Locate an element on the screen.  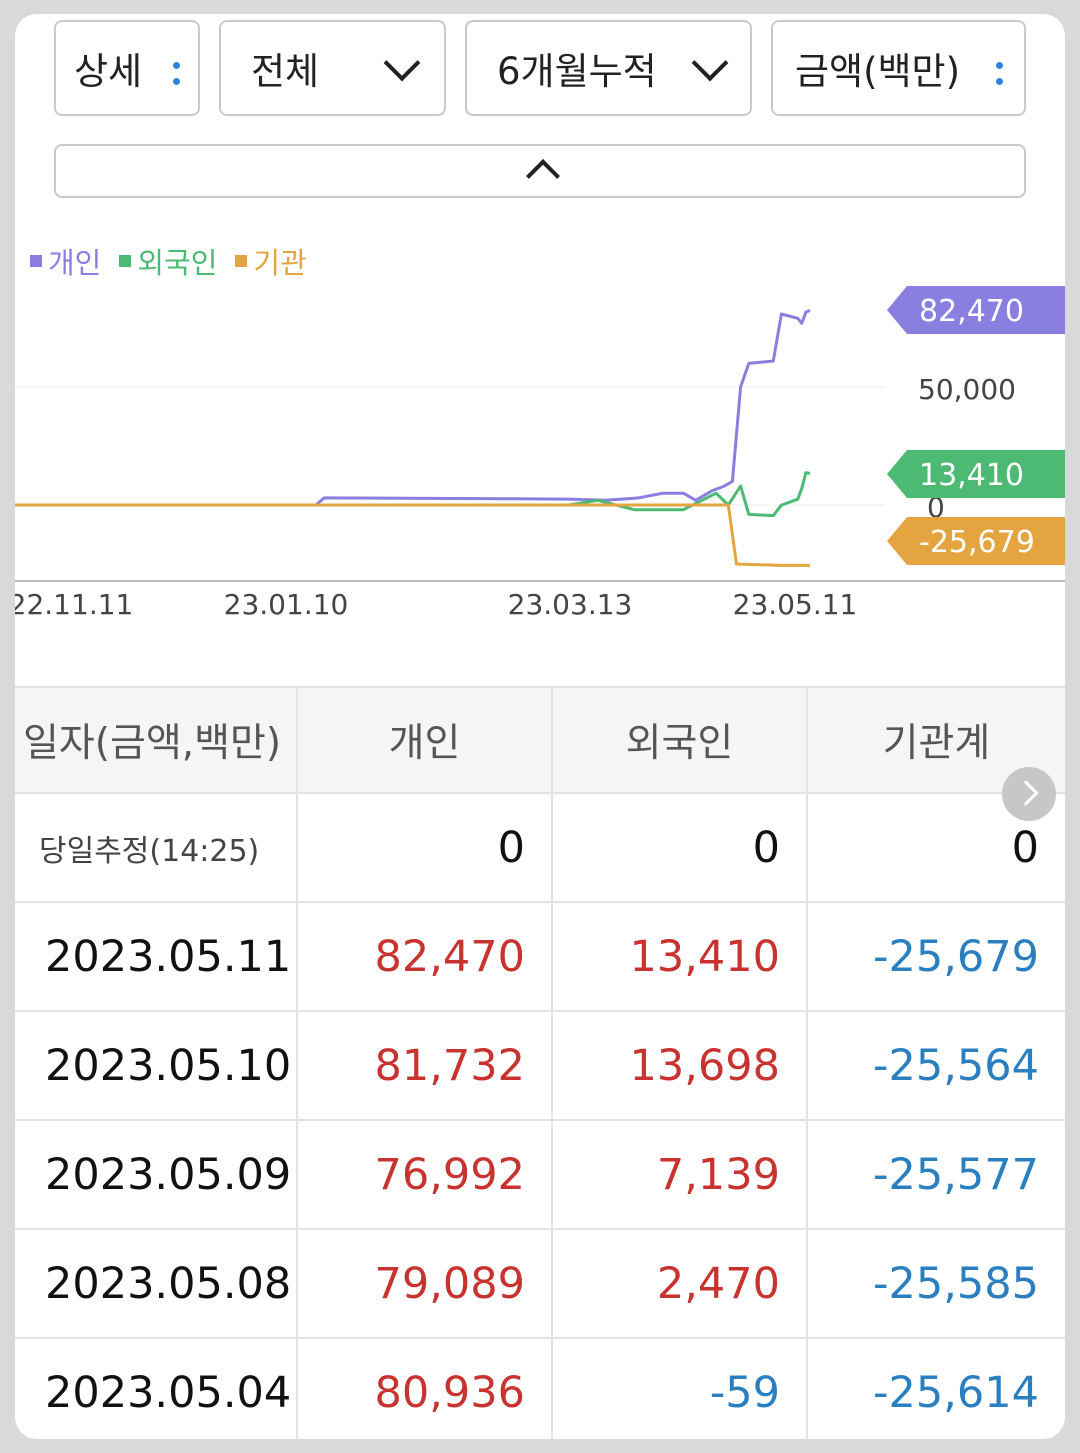
cell-individual: 79,089 is located at coordinates (425, 1283).